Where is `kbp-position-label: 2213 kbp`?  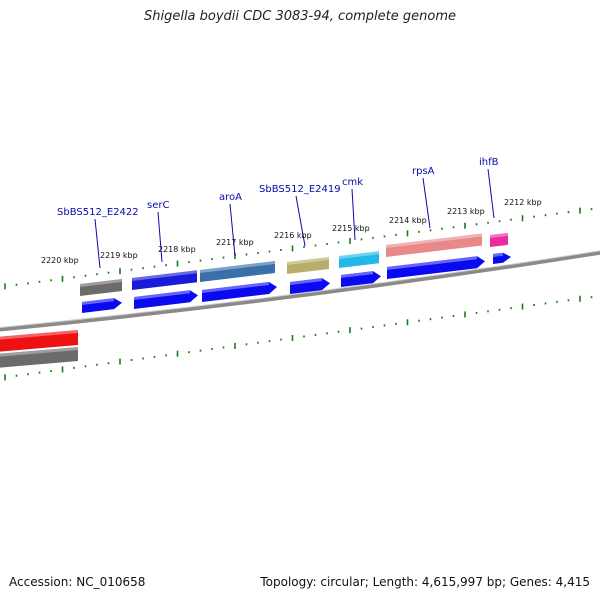
kbp-position-label: 2213 kbp is located at coordinates (466, 211).